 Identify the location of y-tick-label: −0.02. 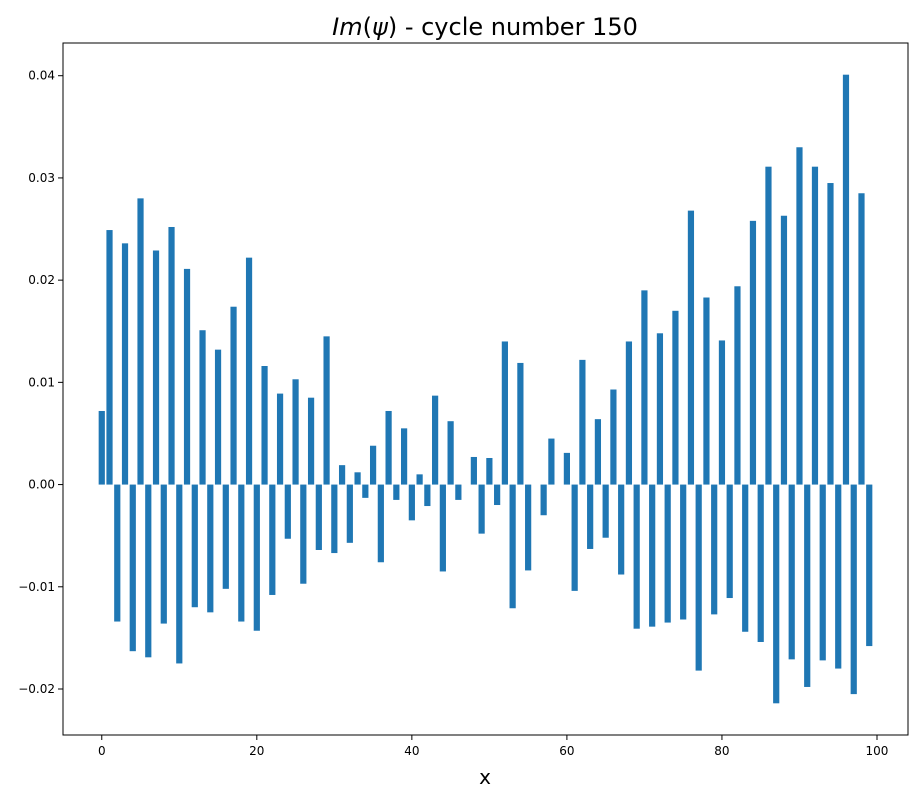
(36, 689).